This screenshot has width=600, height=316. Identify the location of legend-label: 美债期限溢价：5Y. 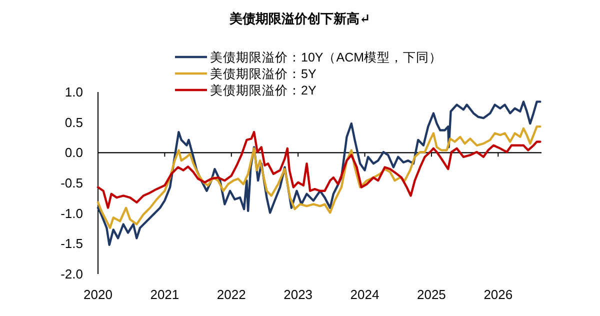
(263, 73).